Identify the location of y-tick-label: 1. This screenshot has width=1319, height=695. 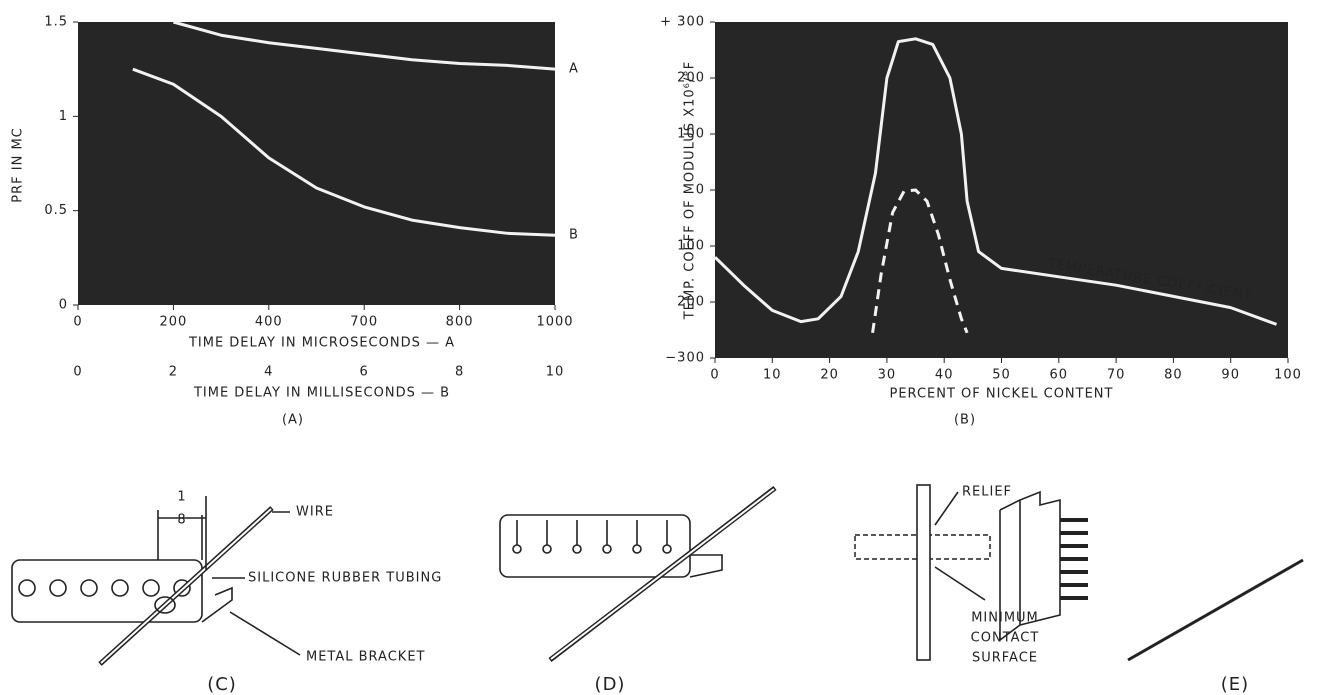
(63, 116).